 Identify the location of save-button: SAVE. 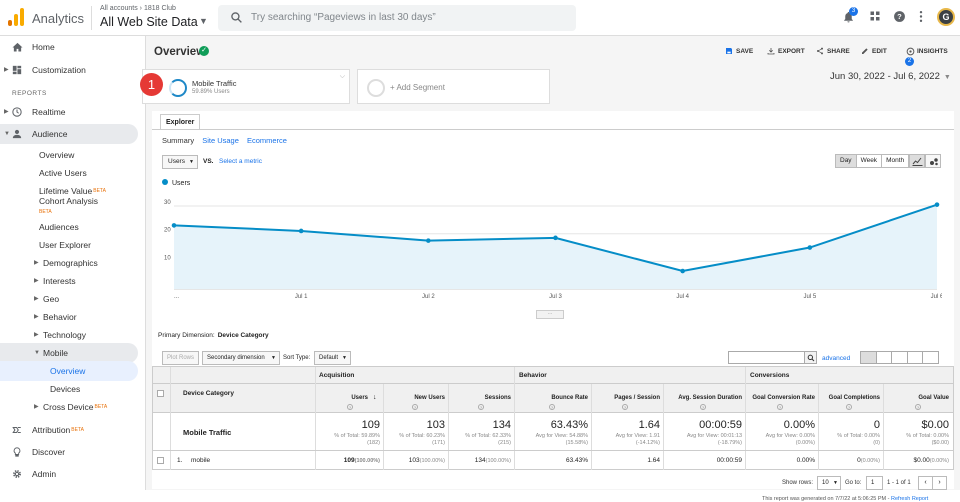
(739, 51).